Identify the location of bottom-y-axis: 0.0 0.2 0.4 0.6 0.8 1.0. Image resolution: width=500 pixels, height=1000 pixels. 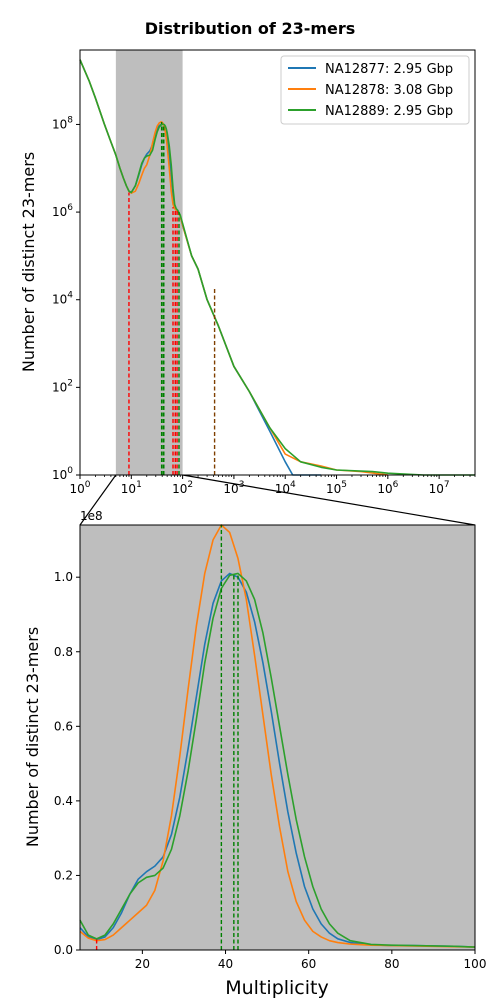
(67, 763).